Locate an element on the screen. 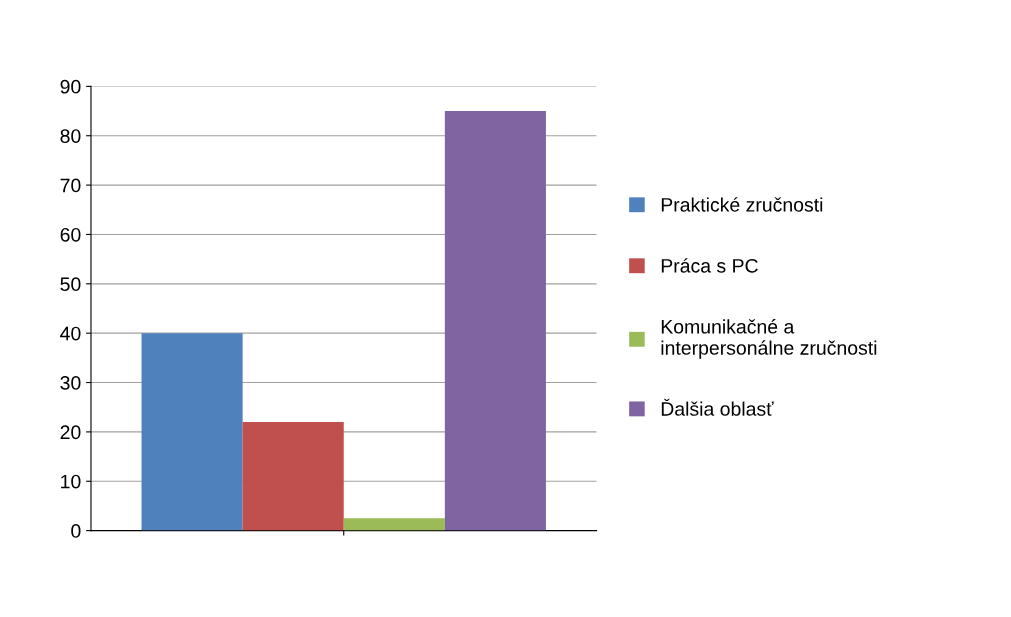  legend-label: Práca s PC is located at coordinates (709, 265).